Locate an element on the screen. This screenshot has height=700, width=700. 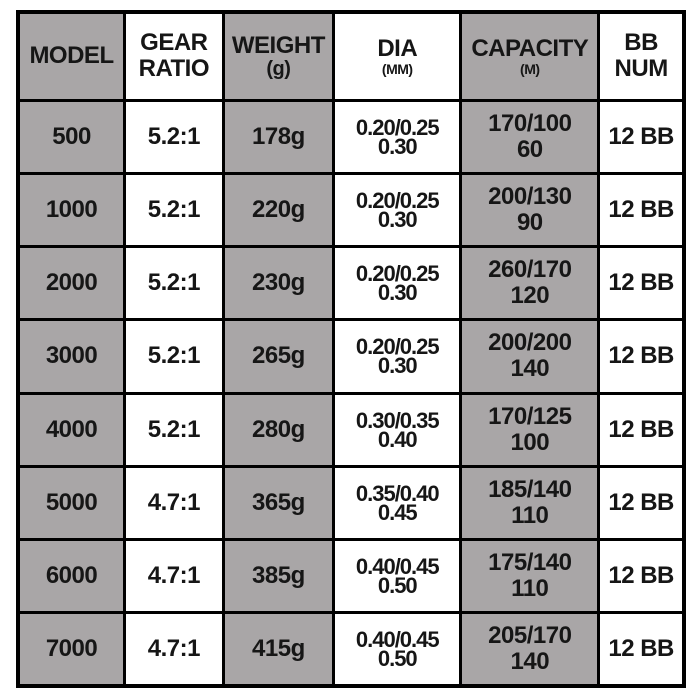
capacity-line1: 175/140 is located at coordinates (530, 563).